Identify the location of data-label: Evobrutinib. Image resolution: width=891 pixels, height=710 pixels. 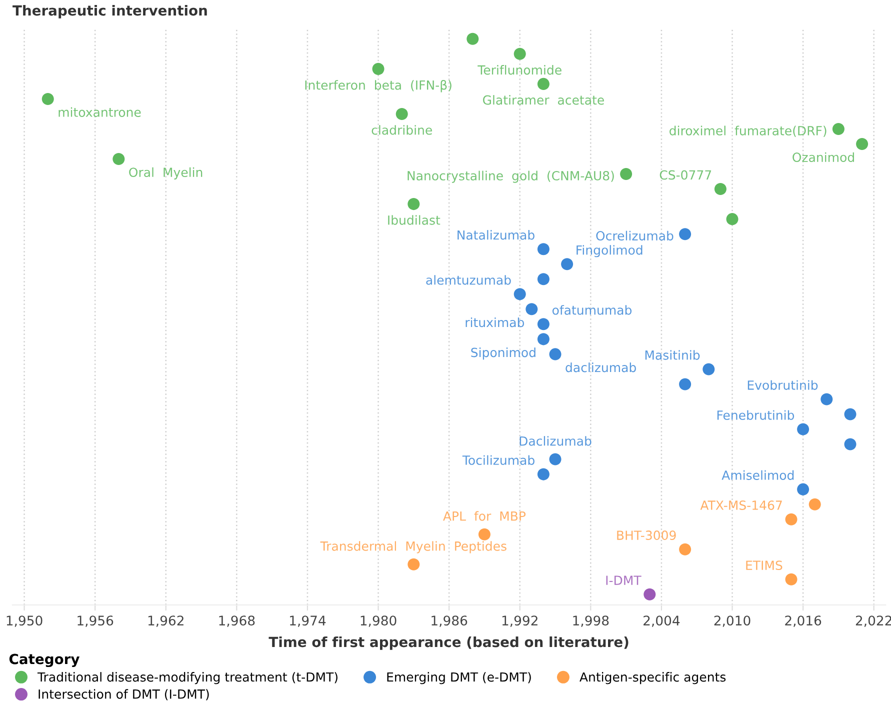
(783, 385).